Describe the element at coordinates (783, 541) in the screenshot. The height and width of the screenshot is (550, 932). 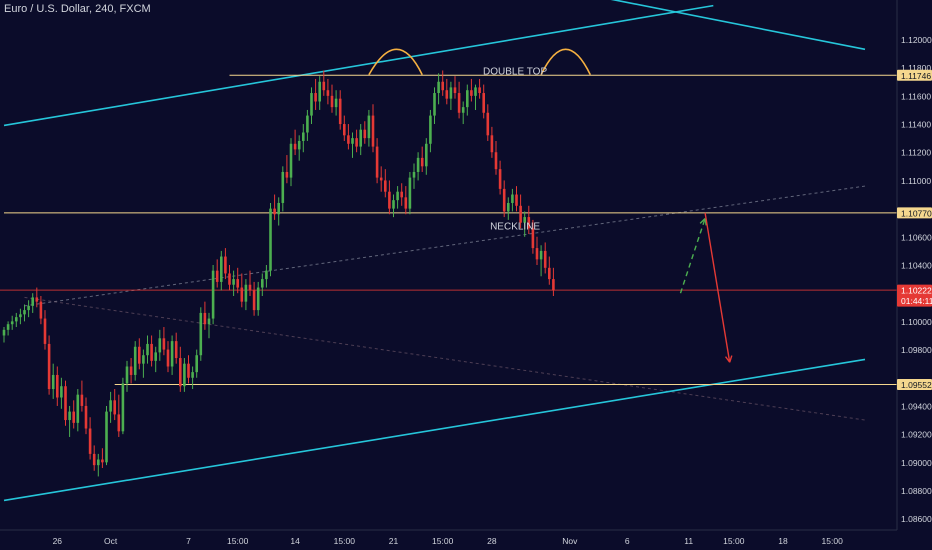
I see `x-tick-label: 18` at that location.